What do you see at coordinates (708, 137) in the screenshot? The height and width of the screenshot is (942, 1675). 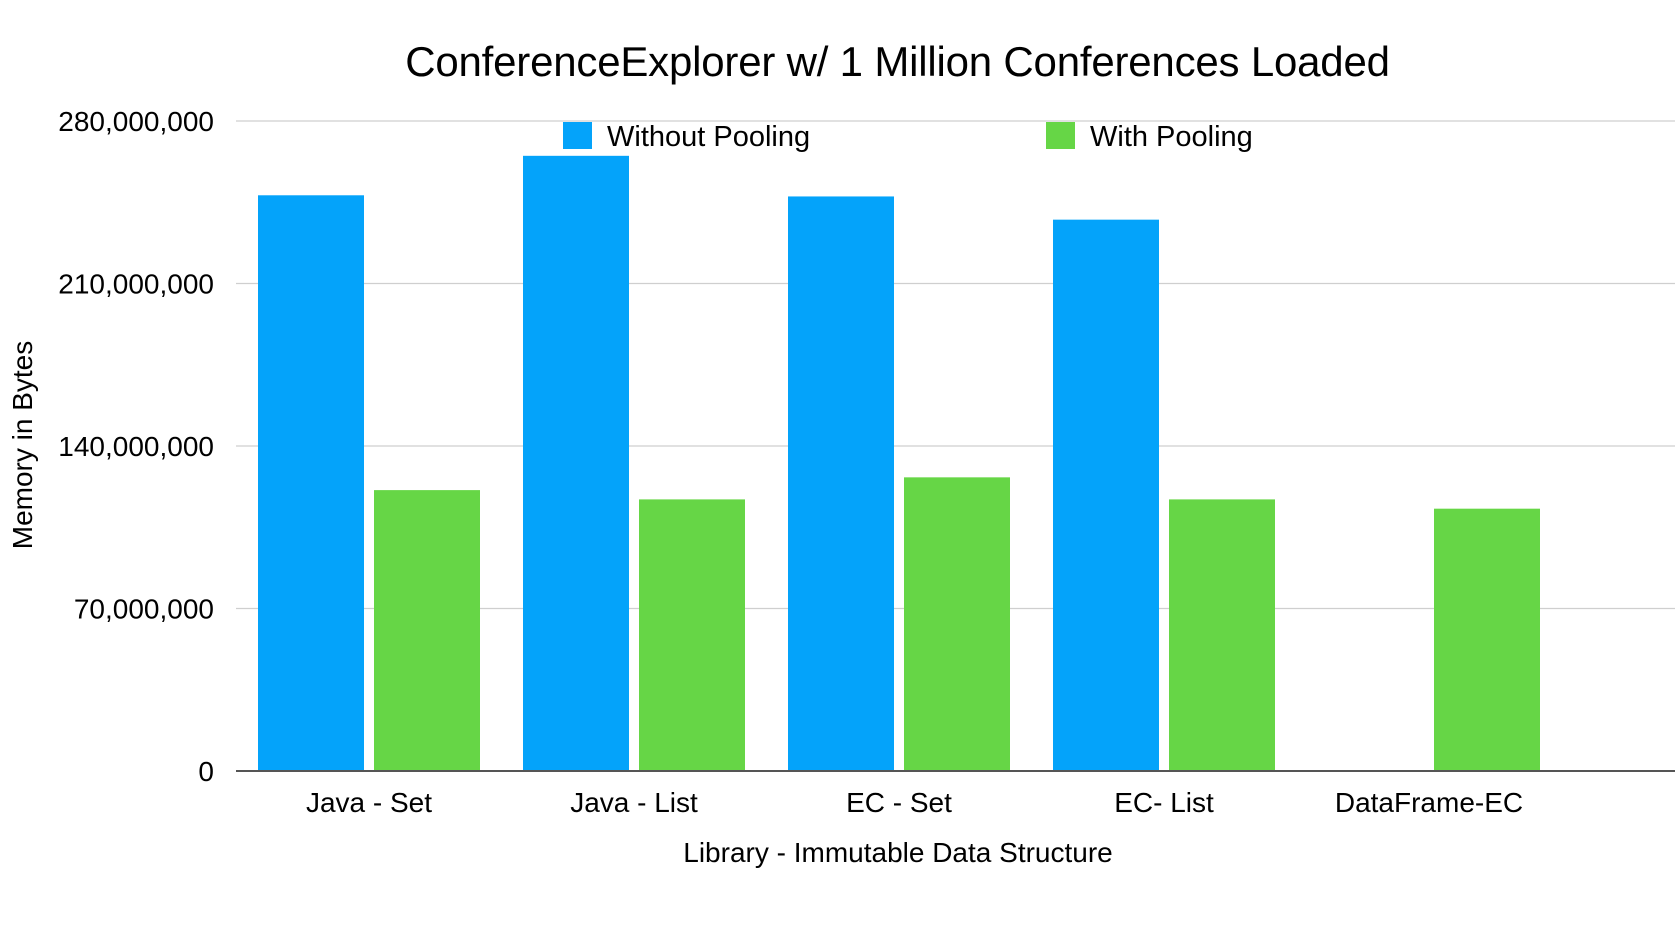 I see `legend-label: Without Pooling` at bounding box center [708, 137].